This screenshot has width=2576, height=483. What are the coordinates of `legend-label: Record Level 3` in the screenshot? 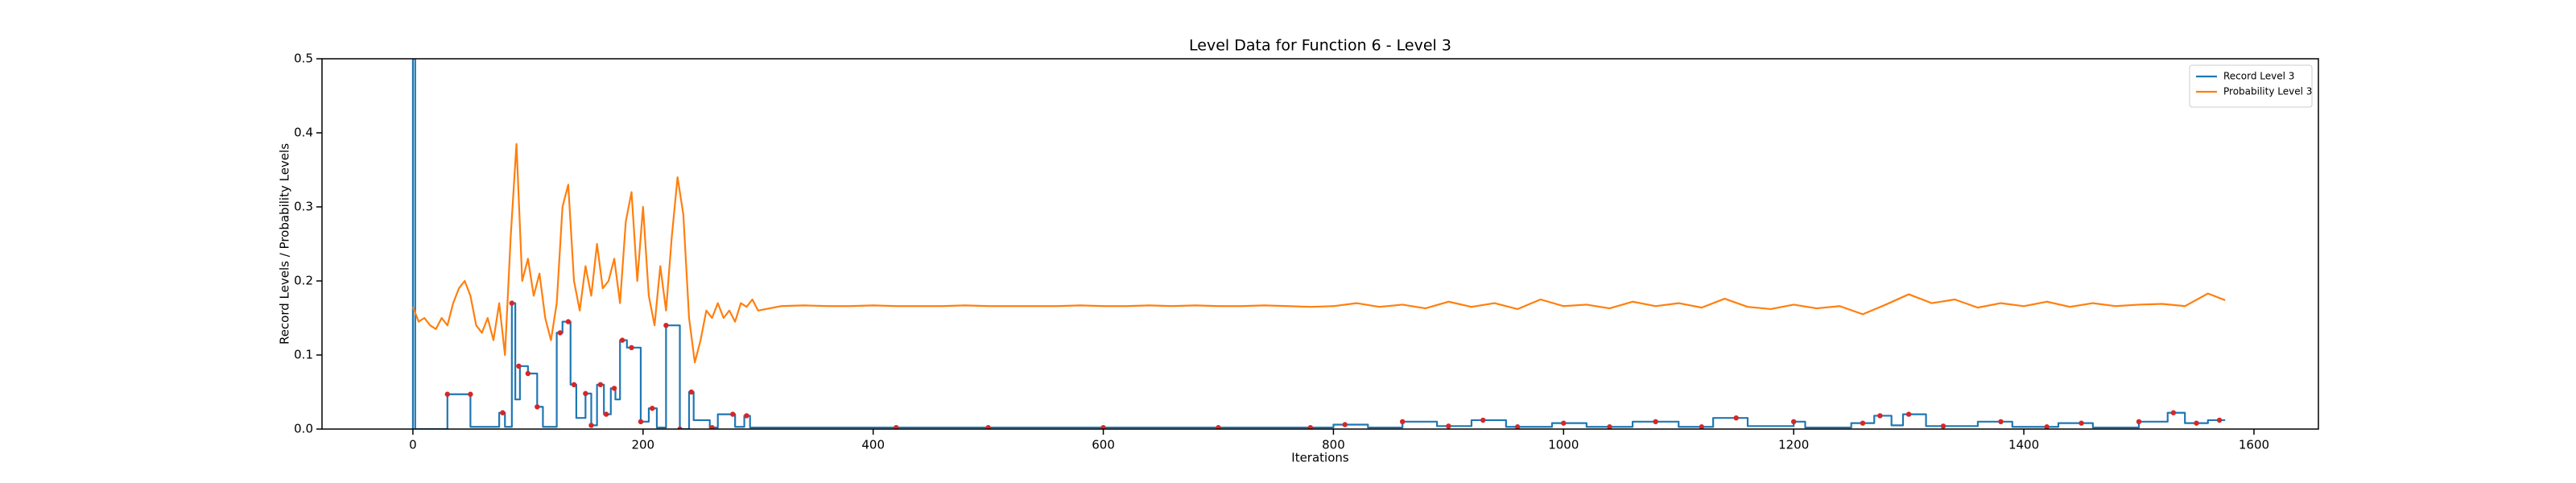 It's located at (2258, 76).